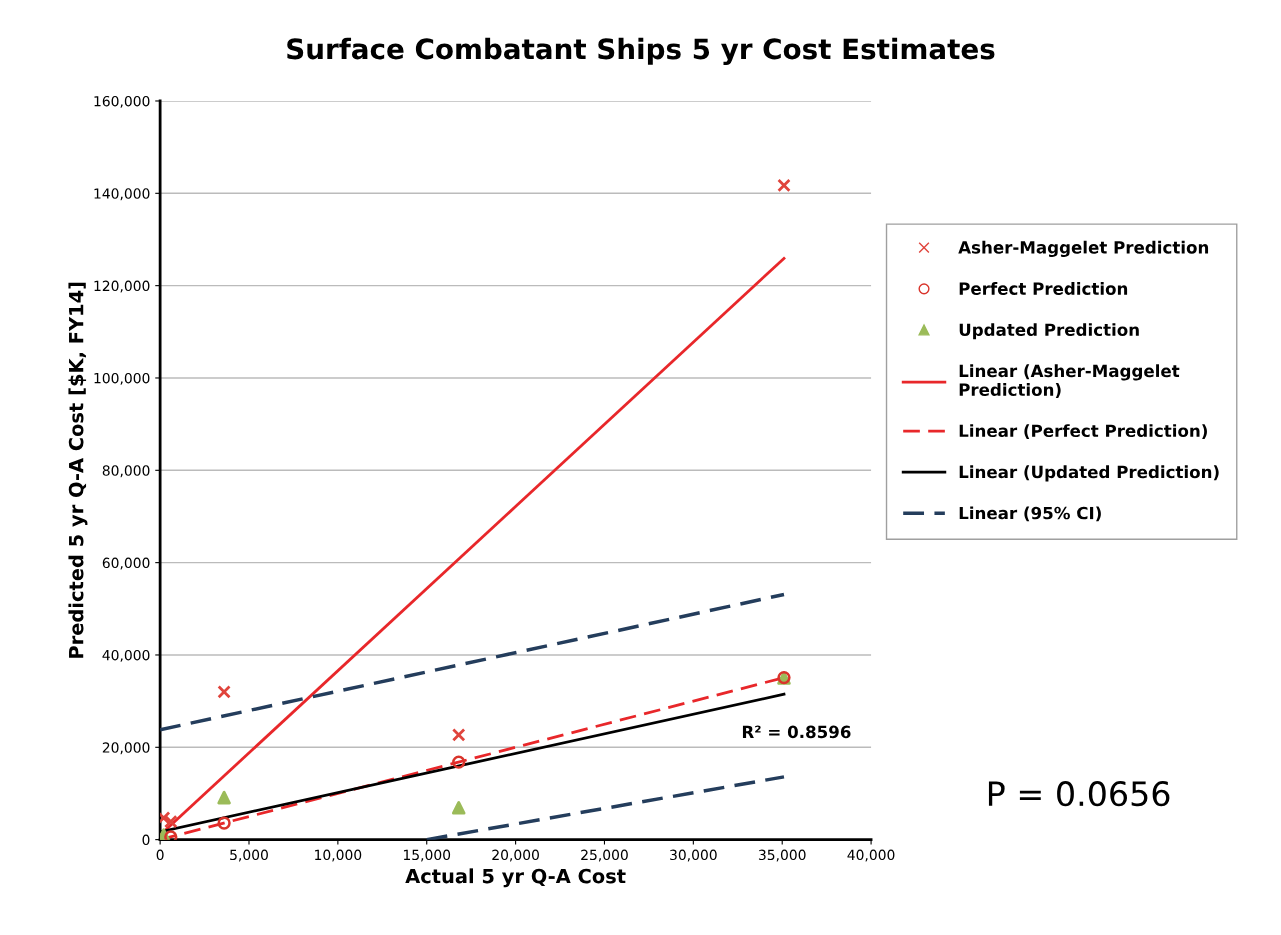  I want to click on chart-title: Surface Combatant Ships 5 yr Cost Estimates, so click(641, 51).